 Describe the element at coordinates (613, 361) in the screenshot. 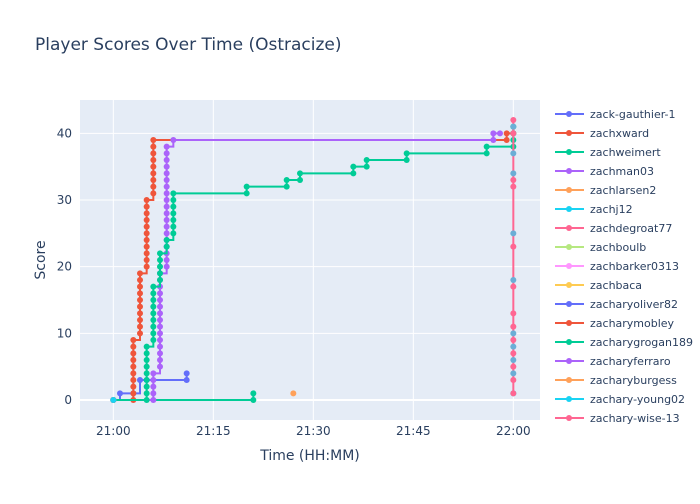

I see `legend-item: zacharyferraro` at that location.